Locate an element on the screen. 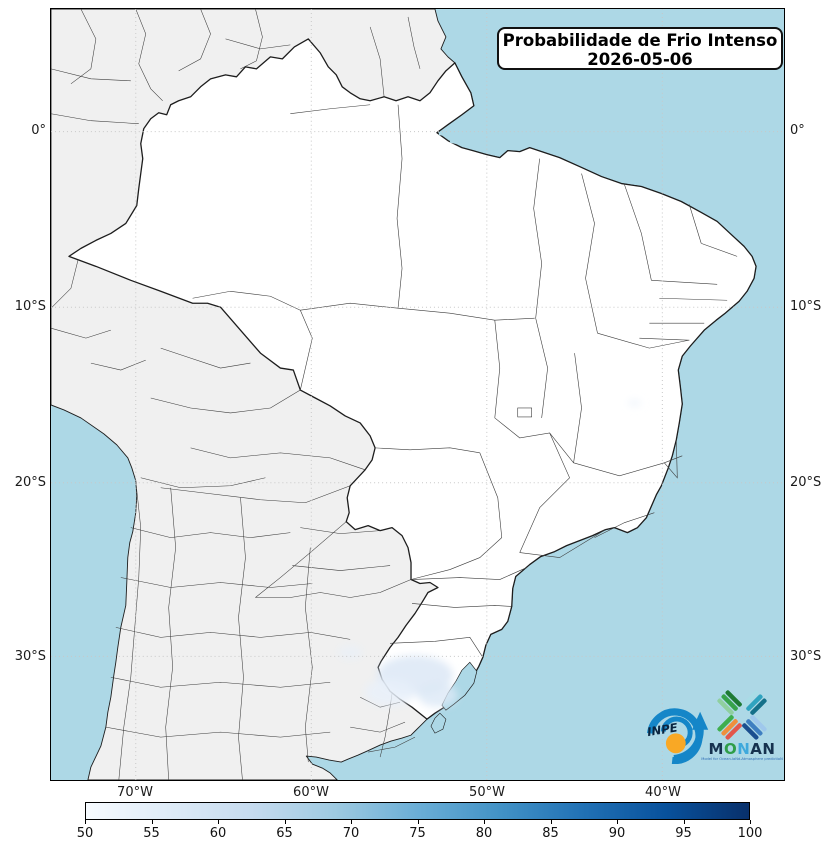 The image size is (835, 852). colorbar-tick-label: 100 is located at coordinates (750, 833).